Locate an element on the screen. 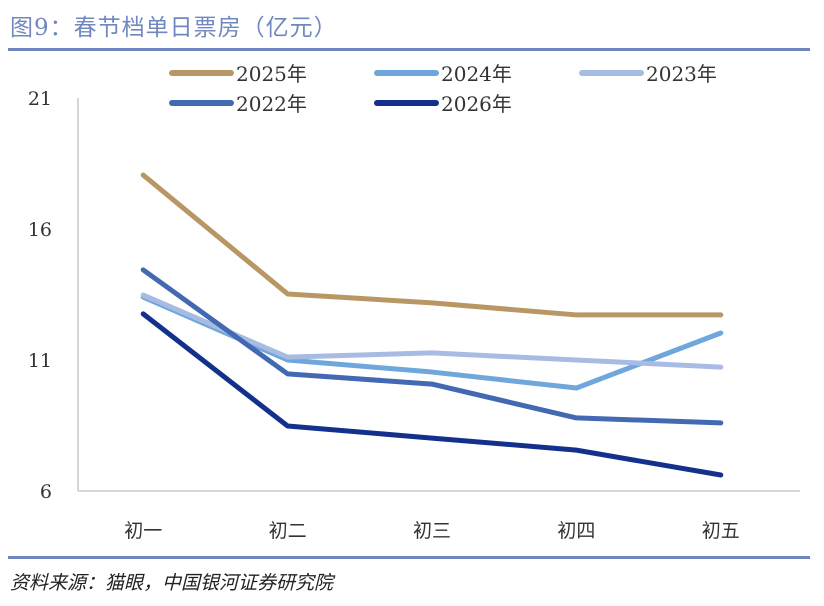  legend-item: 2025年 is located at coordinates (238, 74).